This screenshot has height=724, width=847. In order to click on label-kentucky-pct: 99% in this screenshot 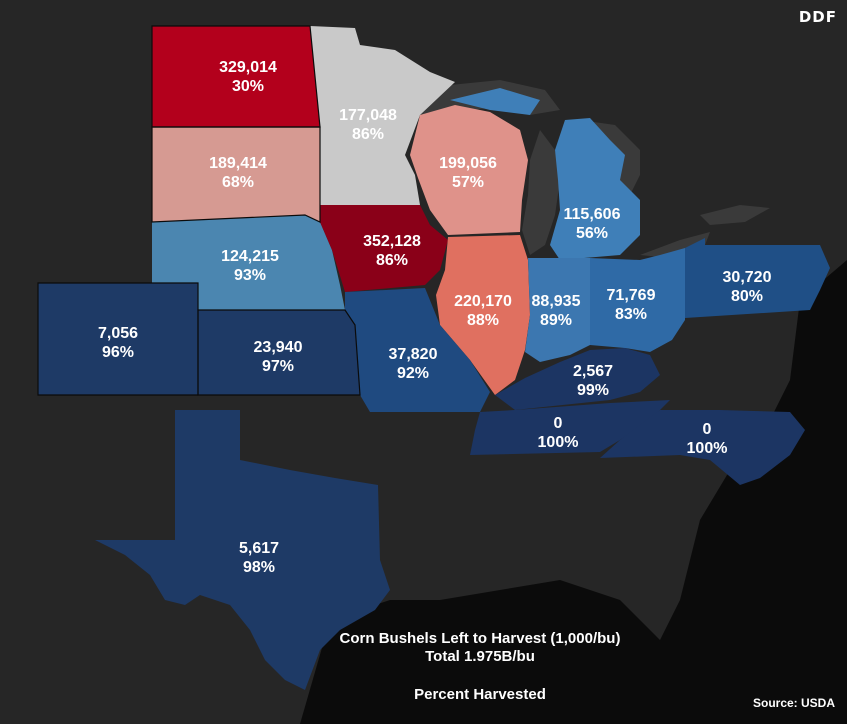, I will do `click(593, 390)`.